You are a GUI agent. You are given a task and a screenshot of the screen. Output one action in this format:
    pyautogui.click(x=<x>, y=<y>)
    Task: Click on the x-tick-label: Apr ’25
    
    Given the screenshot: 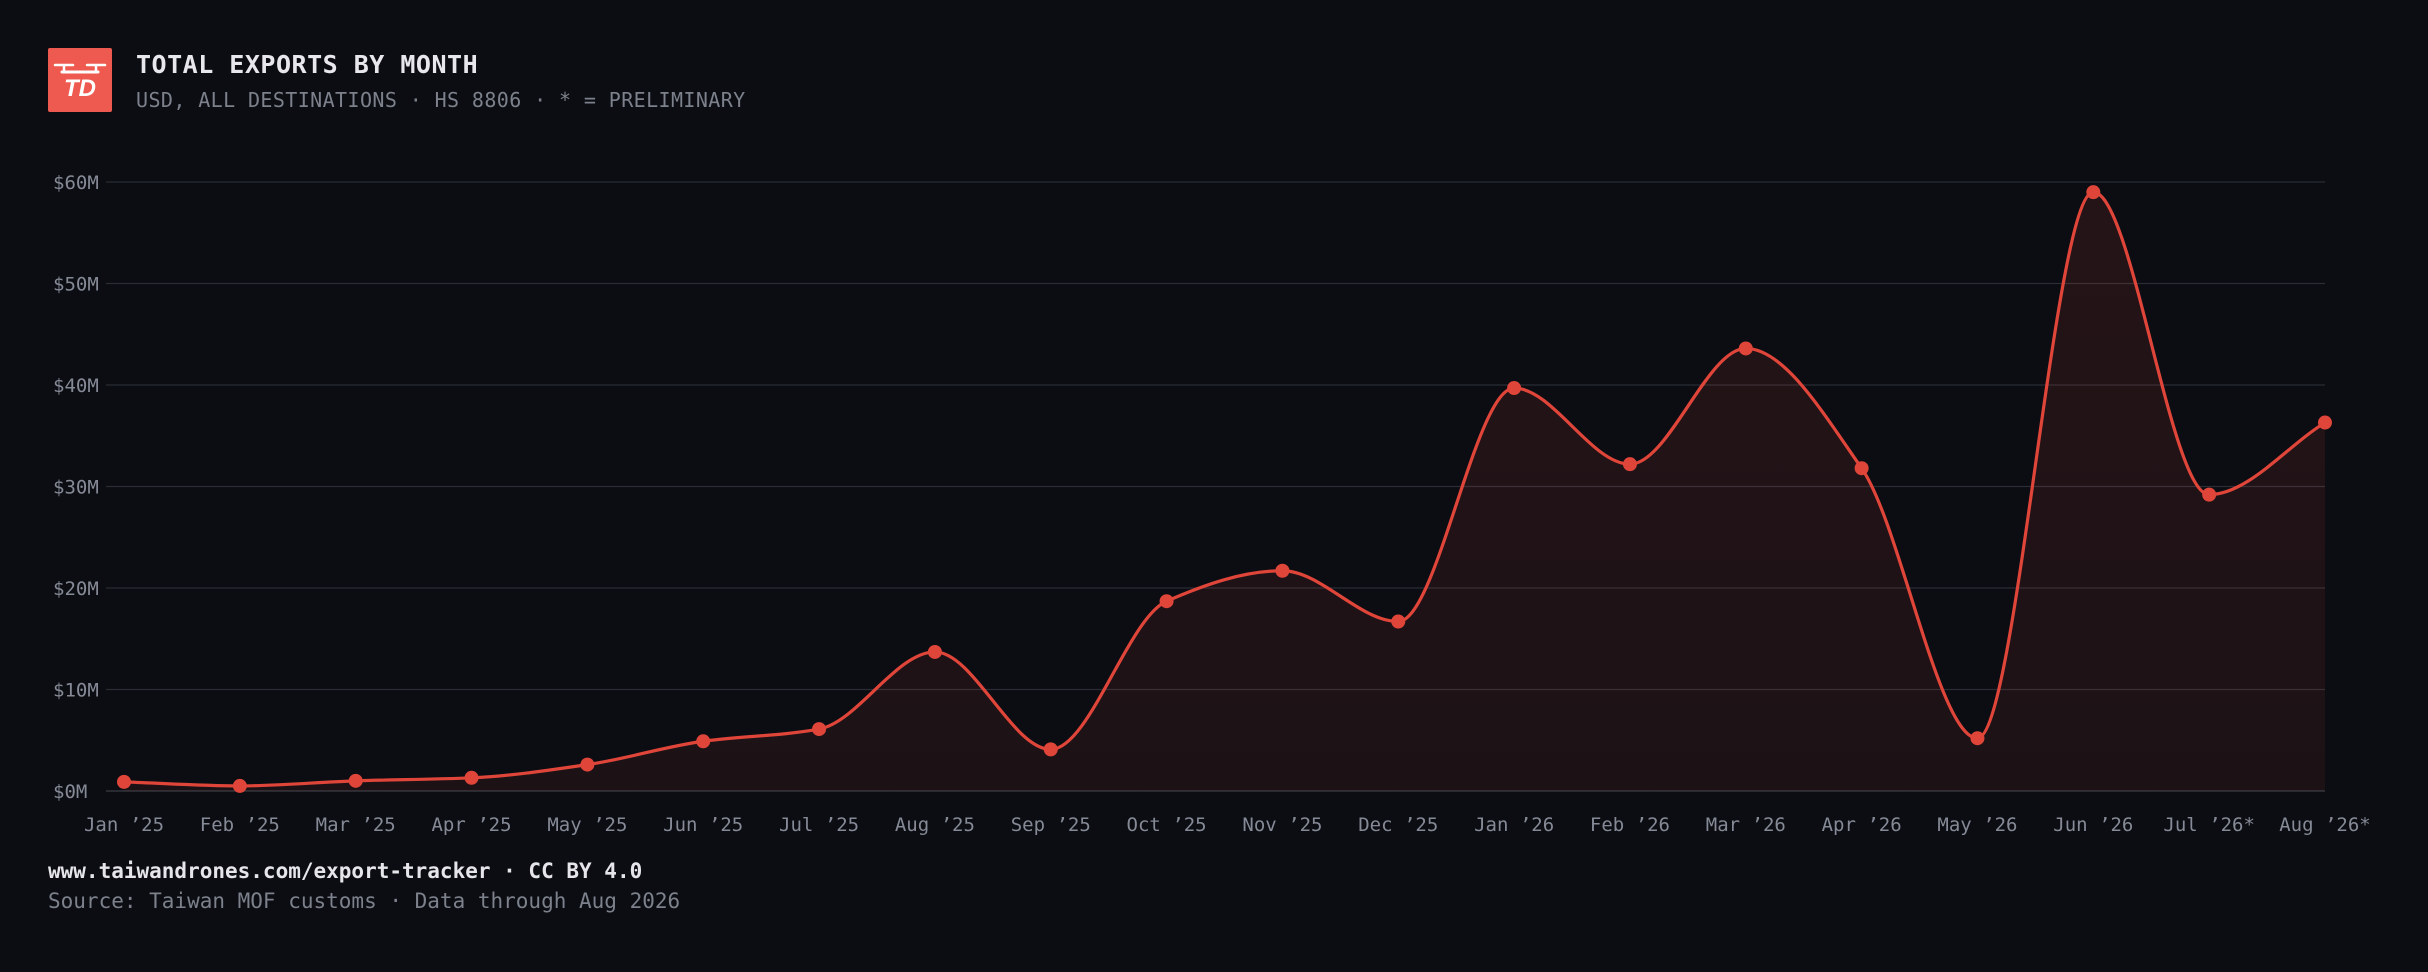 What is the action you would take?
    pyautogui.click(x=471, y=825)
    